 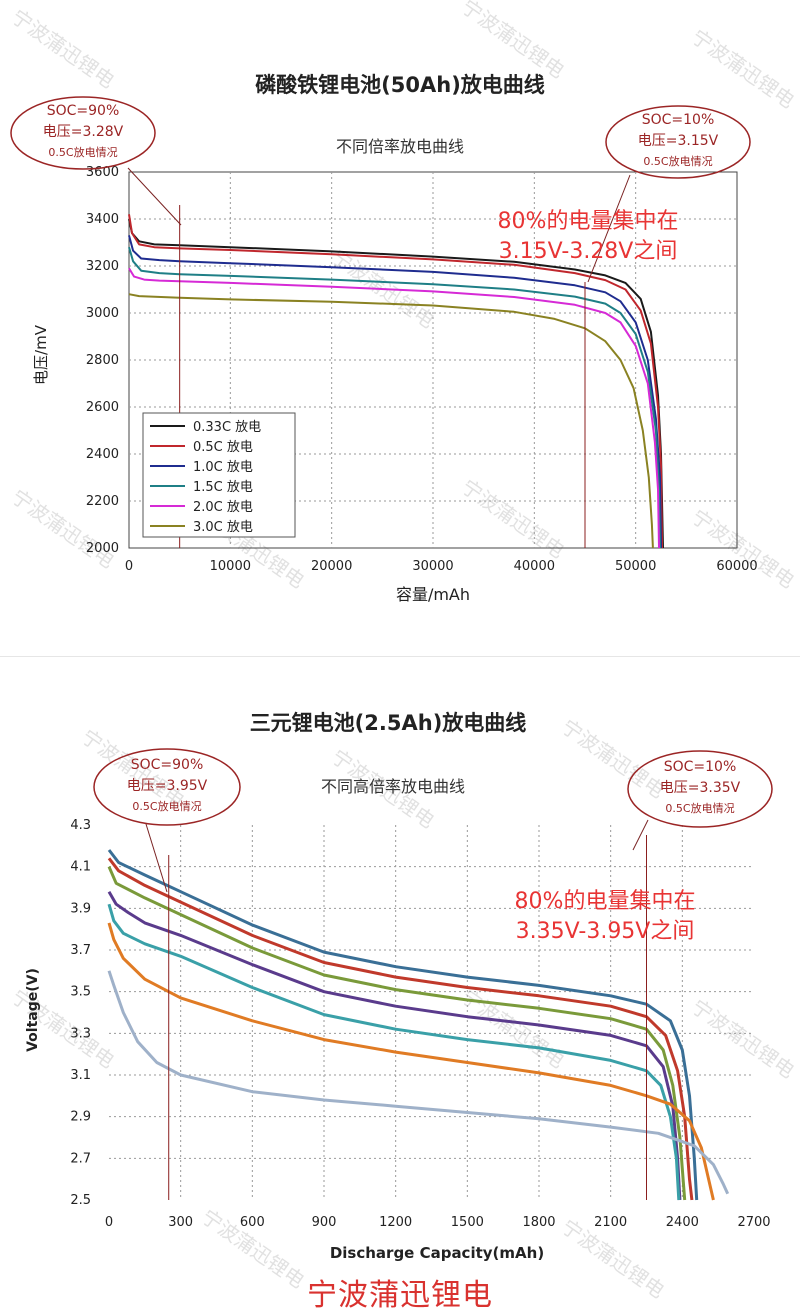 What do you see at coordinates (605, 931) in the screenshot?
I see `highlight-line: 3.35V-3.95V之间` at bounding box center [605, 931].